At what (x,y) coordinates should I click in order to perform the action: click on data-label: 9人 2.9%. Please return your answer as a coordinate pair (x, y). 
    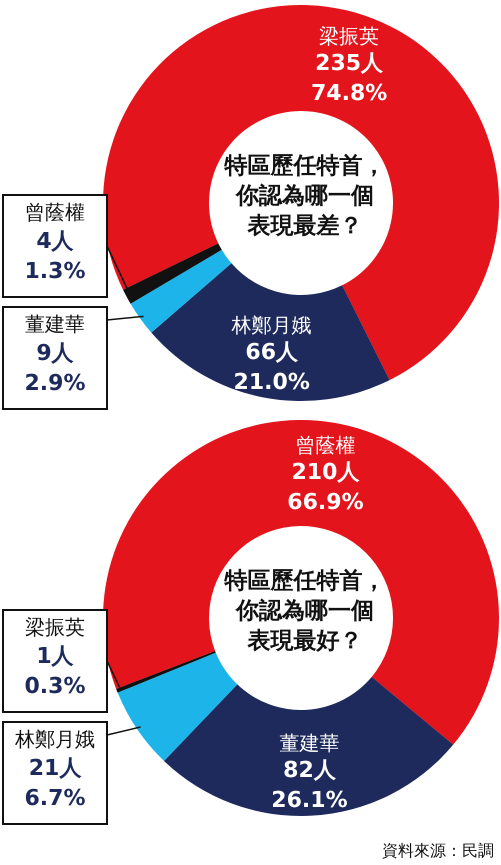
    Looking at the image, I should click on (55, 368).